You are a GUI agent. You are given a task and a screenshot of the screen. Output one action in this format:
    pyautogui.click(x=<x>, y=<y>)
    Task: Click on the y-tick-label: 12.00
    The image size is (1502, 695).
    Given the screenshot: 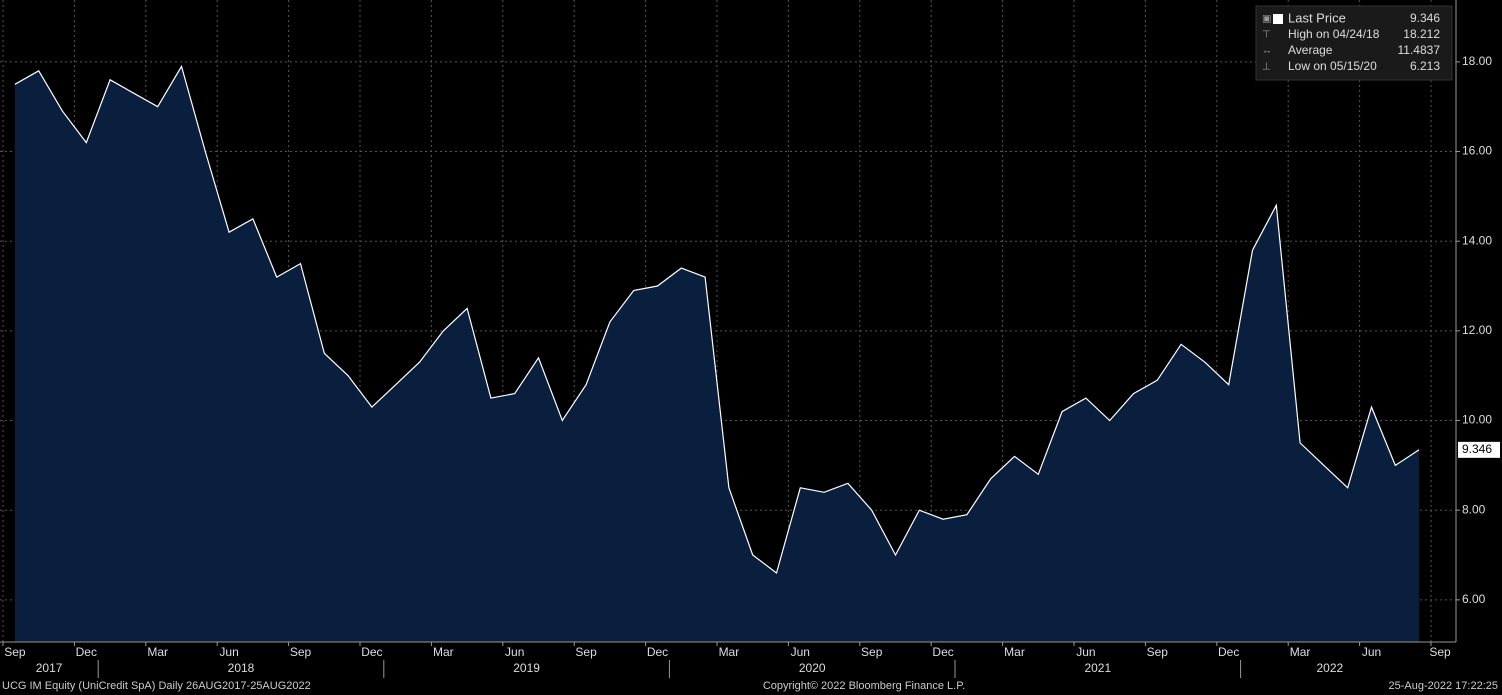 What is the action you would take?
    pyautogui.click(x=1477, y=330)
    